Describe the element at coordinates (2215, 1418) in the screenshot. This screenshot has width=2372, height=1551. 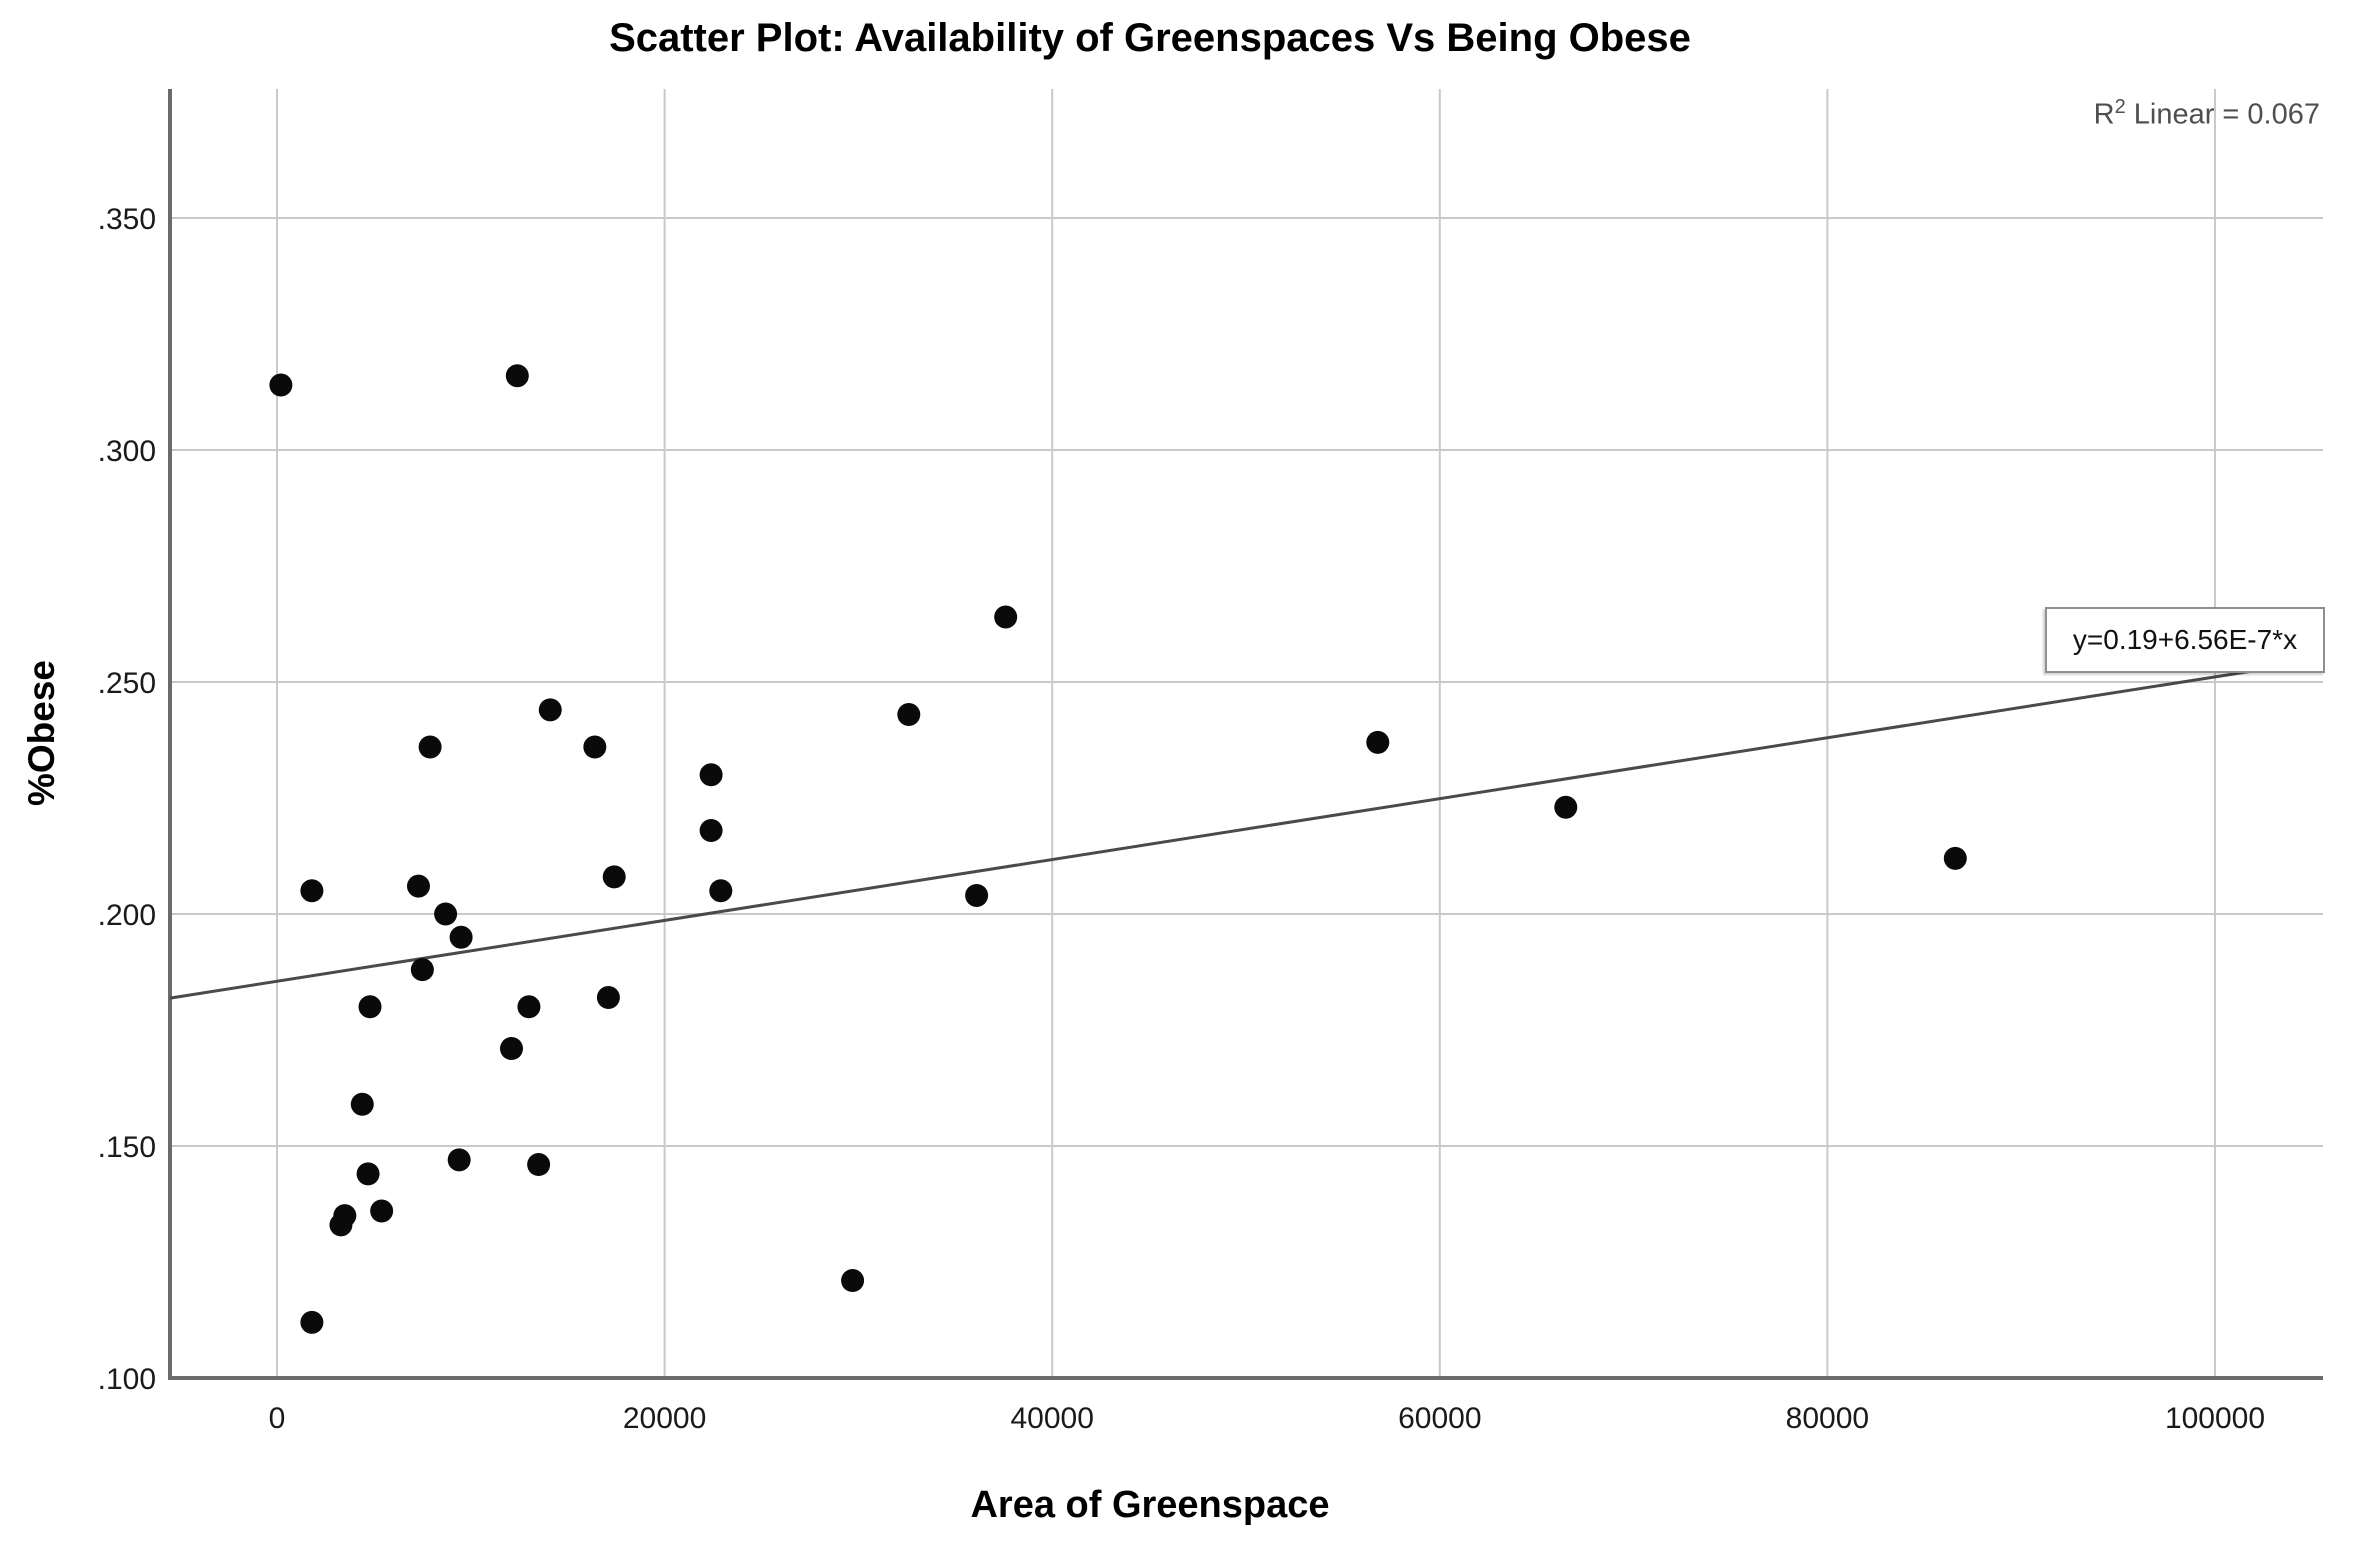
I see `x-tick-label: 100000` at that location.